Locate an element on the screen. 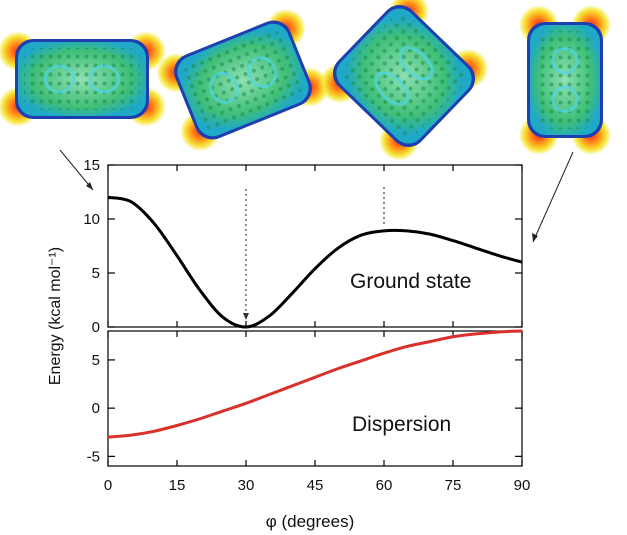 This screenshot has width=627, height=535. connector-90-deg is located at coordinates (553, 197).